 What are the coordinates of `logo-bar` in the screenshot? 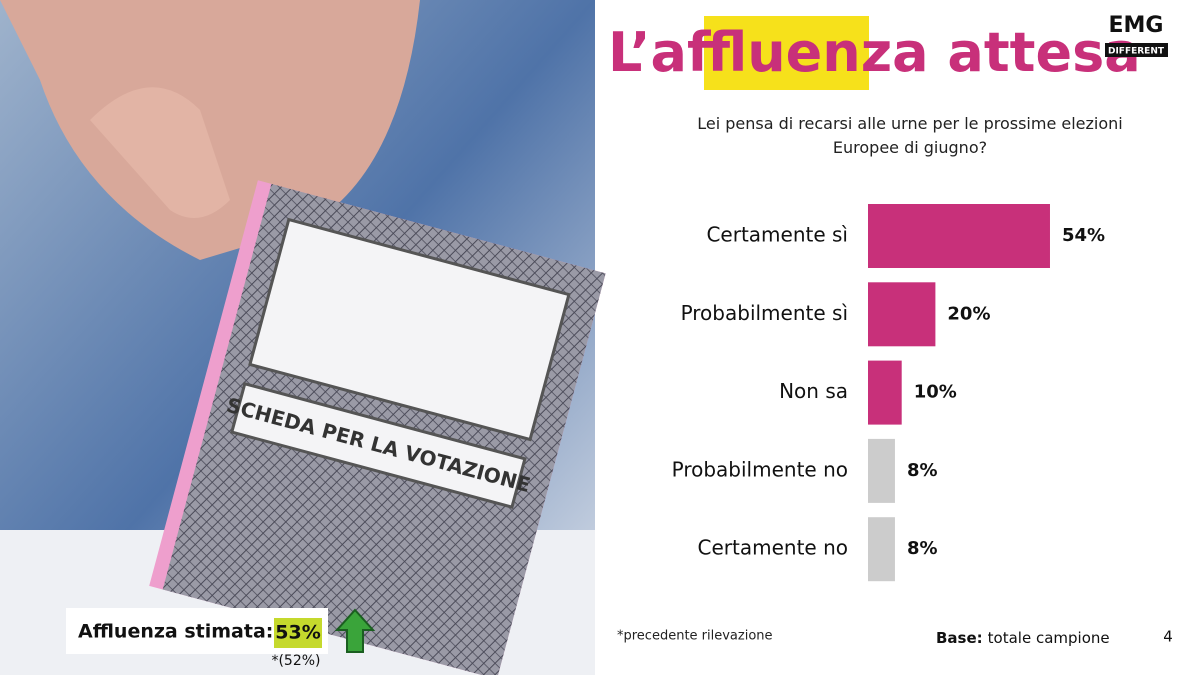 It's located at (1136, 50).